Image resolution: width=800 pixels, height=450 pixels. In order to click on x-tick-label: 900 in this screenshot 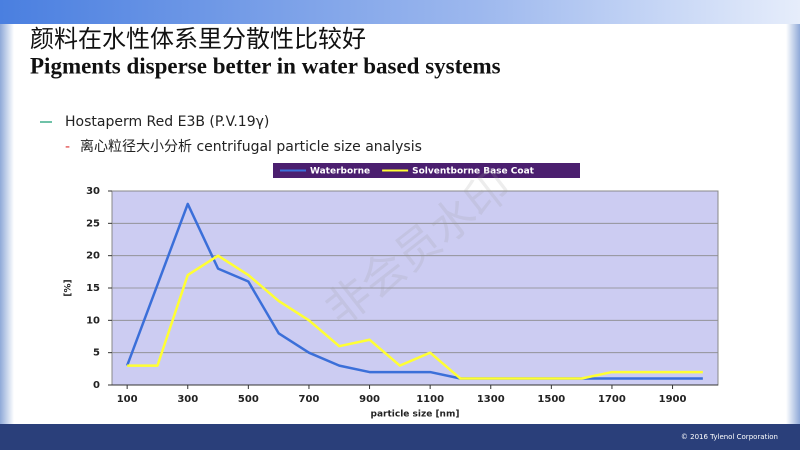, I will do `click(369, 399)`.